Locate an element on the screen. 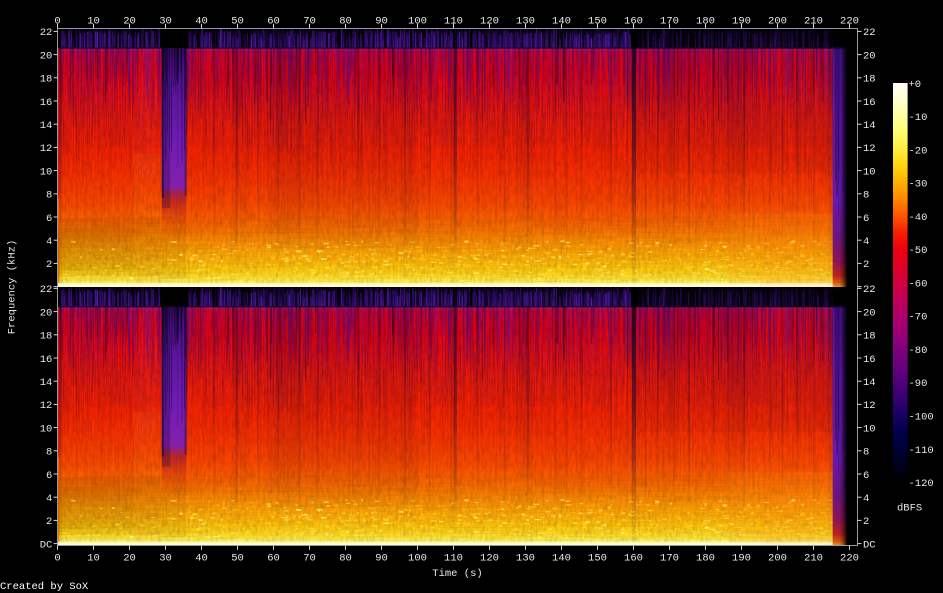  svg-text: 40 is located at coordinates (201, 22).